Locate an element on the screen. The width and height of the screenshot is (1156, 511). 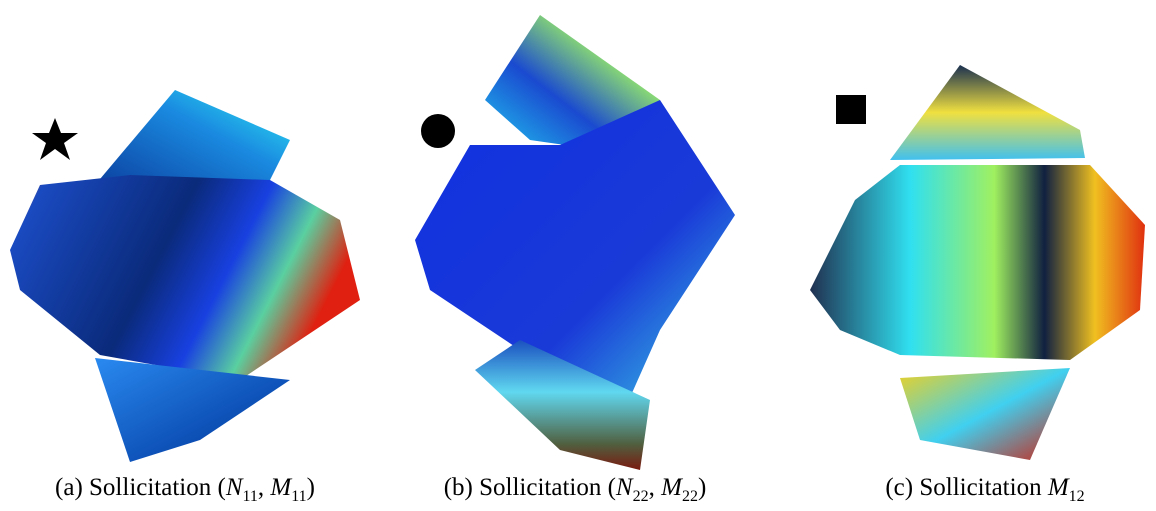
caption-text: (b) Sollicitation ( is located at coordinates (529, 487).